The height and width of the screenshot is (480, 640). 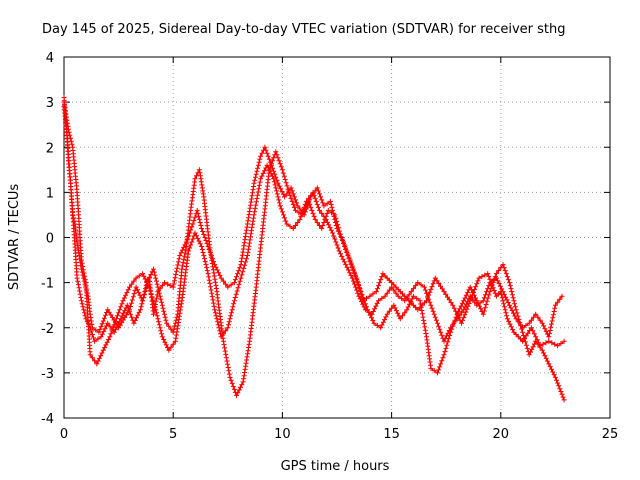 What do you see at coordinates (47, 329) in the screenshot?
I see `y-tick-label: -2` at bounding box center [47, 329].